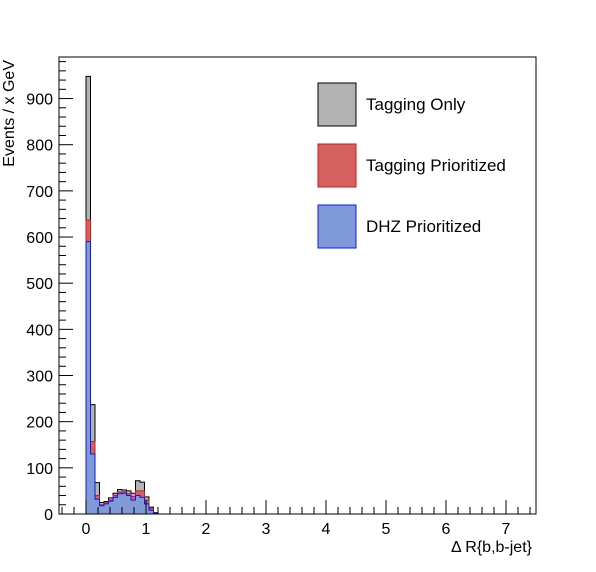 This screenshot has height=572, width=596. I want to click on series-tagging-only, so click(124, 295).